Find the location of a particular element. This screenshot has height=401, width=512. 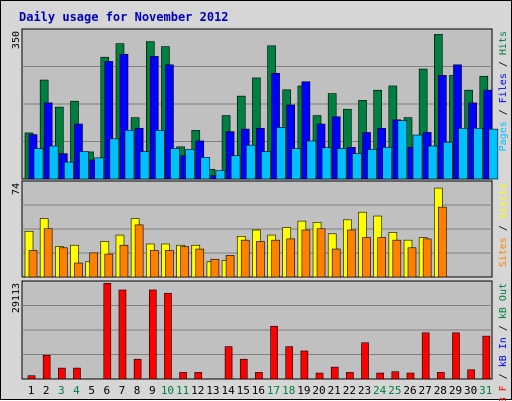

panel-title-middle: Sites / Visits is located at coordinates (503, 225).